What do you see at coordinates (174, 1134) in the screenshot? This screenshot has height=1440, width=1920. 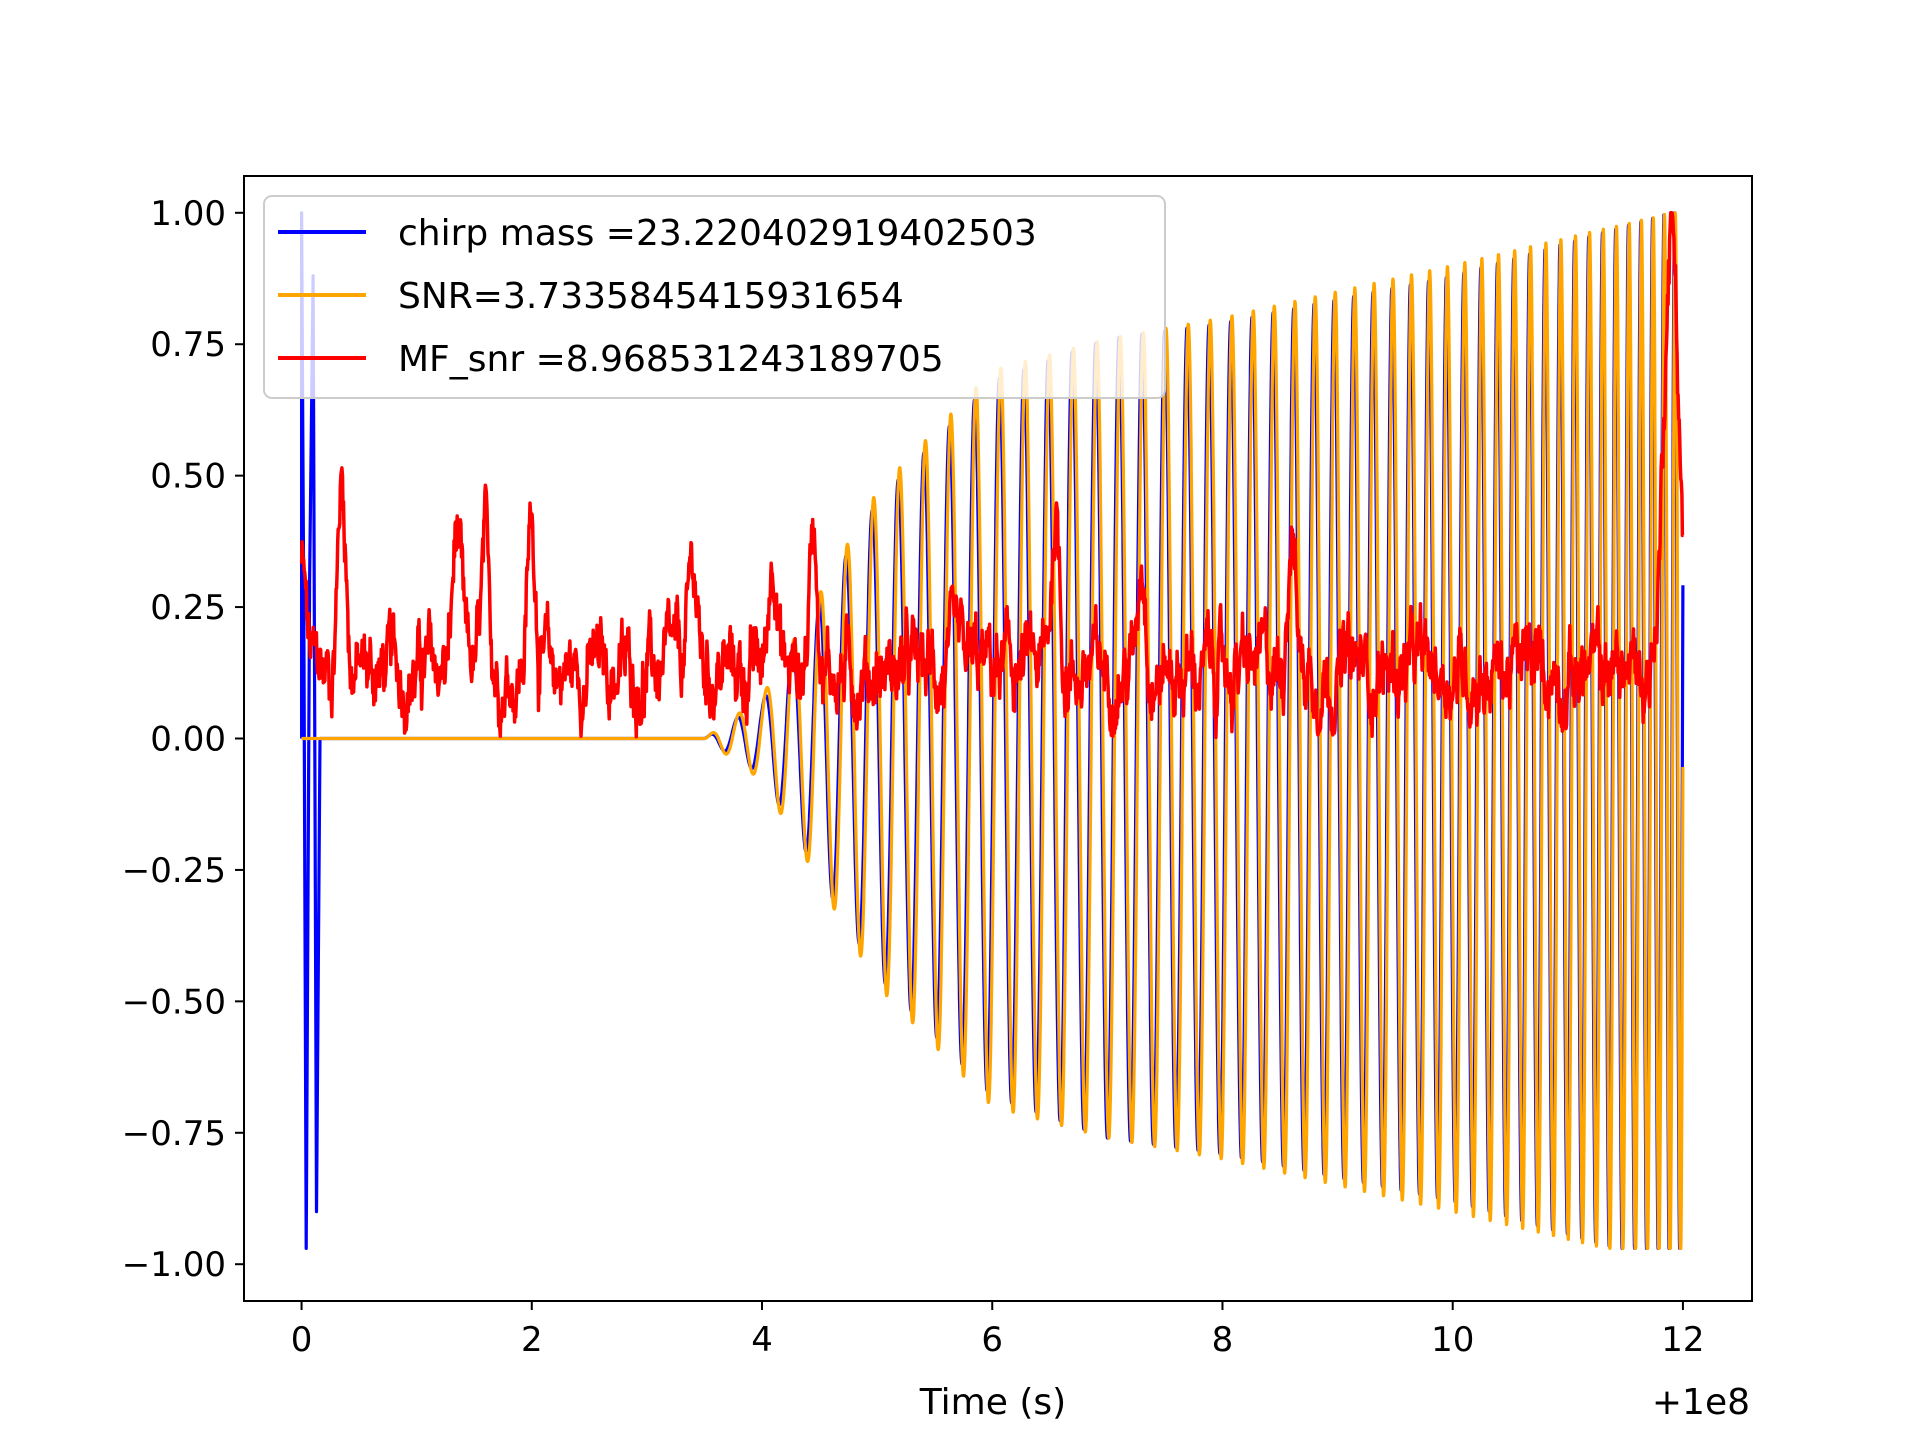 I see `y-tick-label: −0.75` at bounding box center [174, 1134].